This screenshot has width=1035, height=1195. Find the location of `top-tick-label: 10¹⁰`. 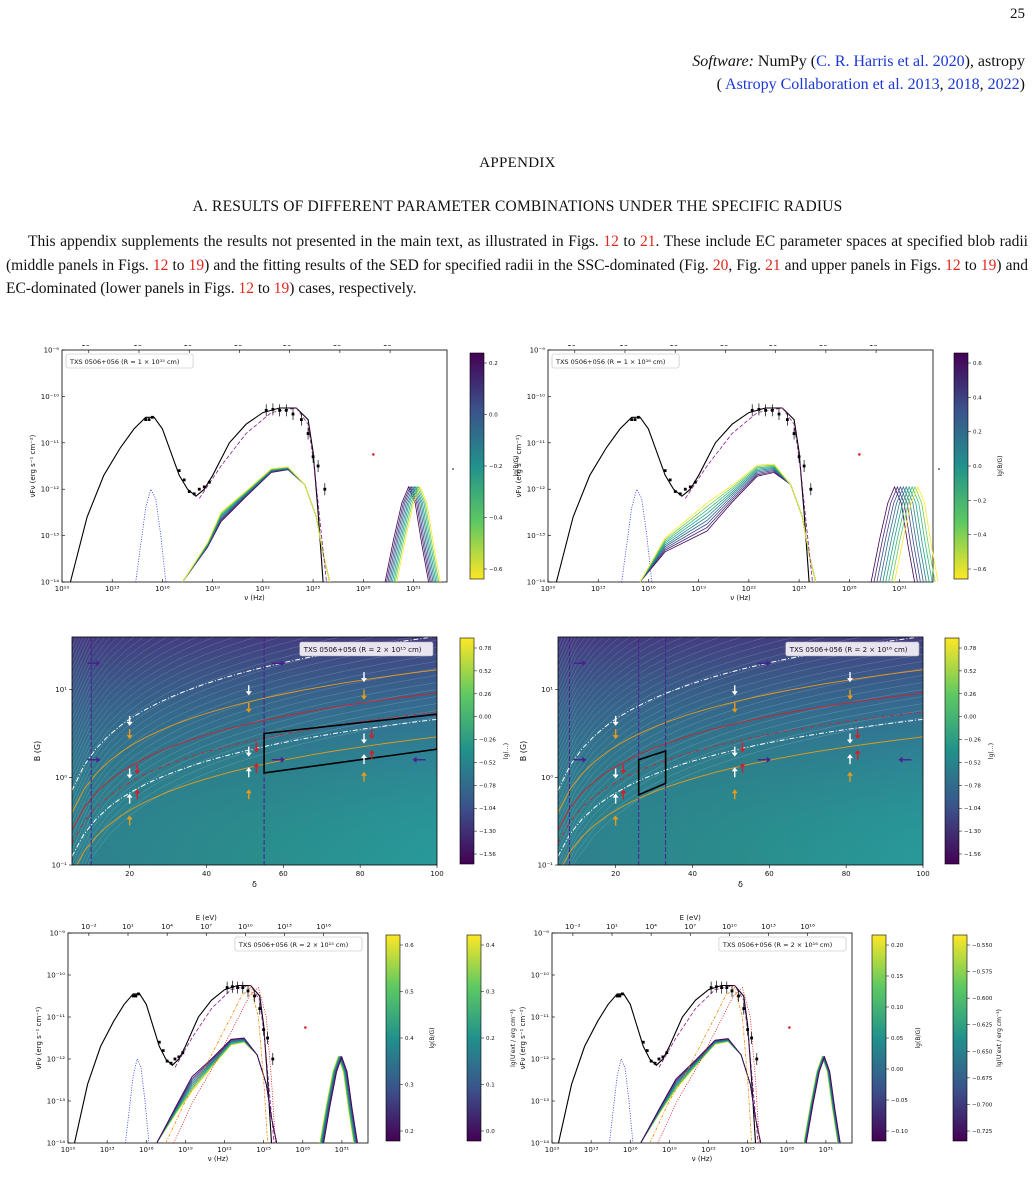

top-tick-label: 10¹⁰ is located at coordinates (775, 346).